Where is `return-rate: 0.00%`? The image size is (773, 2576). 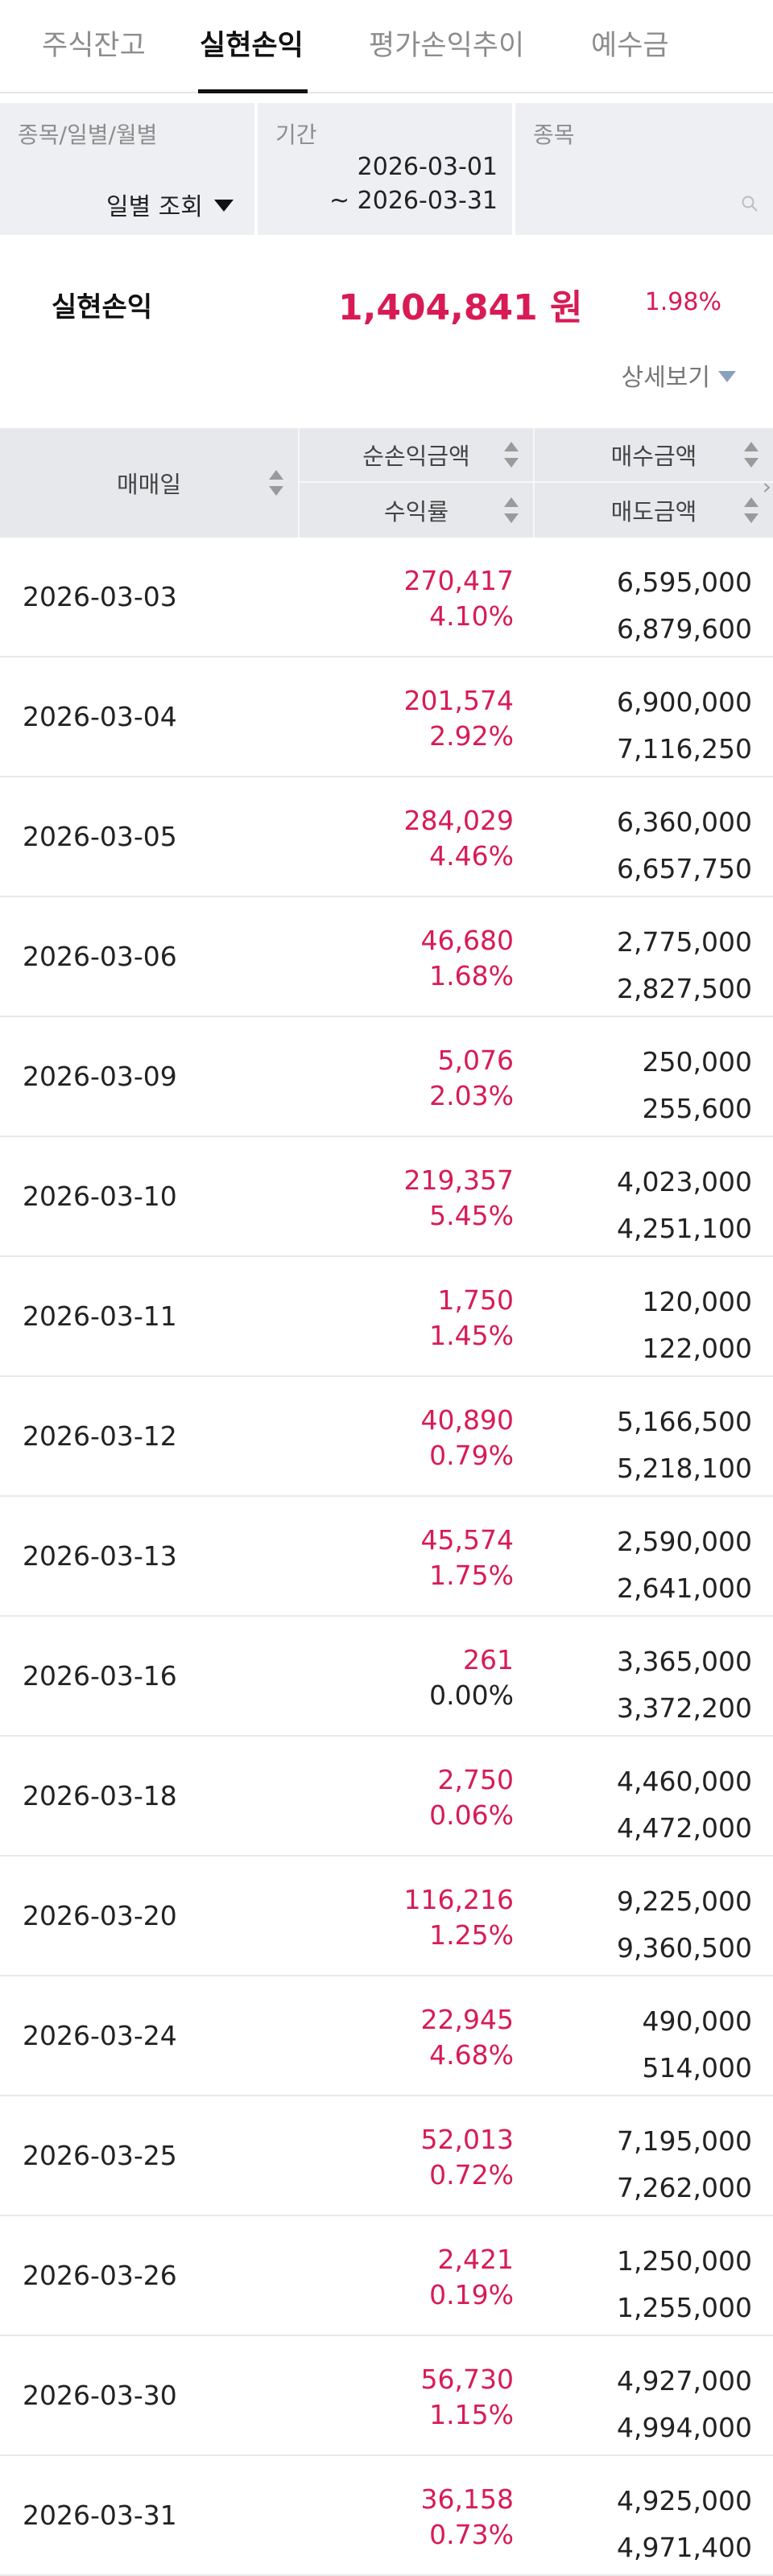 return-rate: 0.00% is located at coordinates (471, 1695).